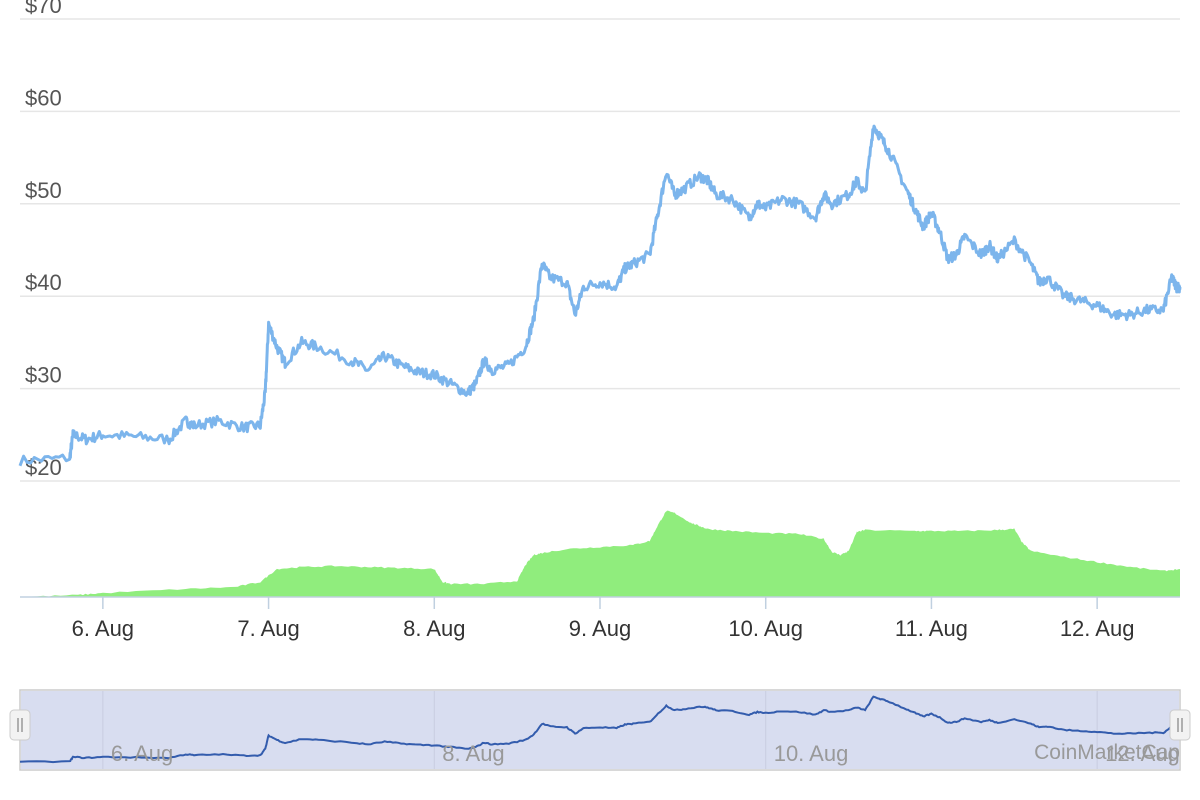 Image resolution: width=1200 pixels, height=800 pixels. What do you see at coordinates (43, 240) in the screenshot?
I see `y-axis-ticks: $20$30$40$50$60$70` at bounding box center [43, 240].